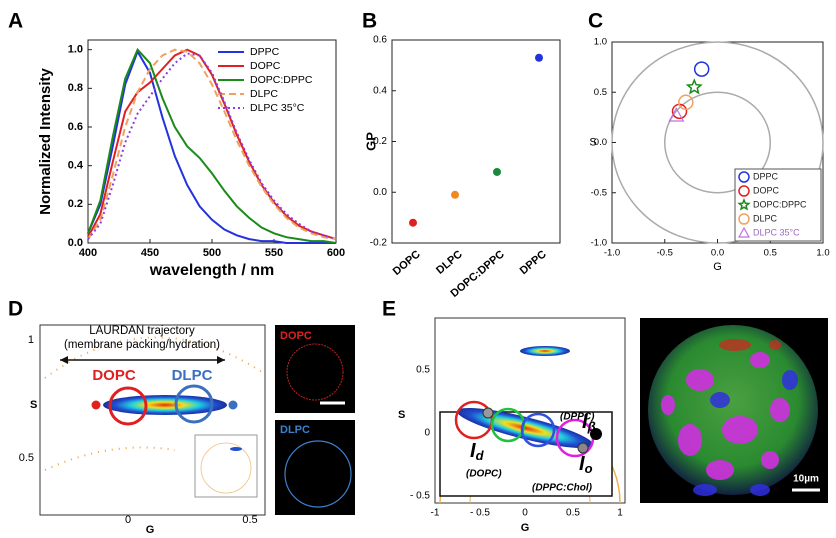 This screenshot has width=836, height=538. Describe the element at coordinates (211, 270) in the screenshot. I see `x-axis-label: wavelength / nm` at that location.